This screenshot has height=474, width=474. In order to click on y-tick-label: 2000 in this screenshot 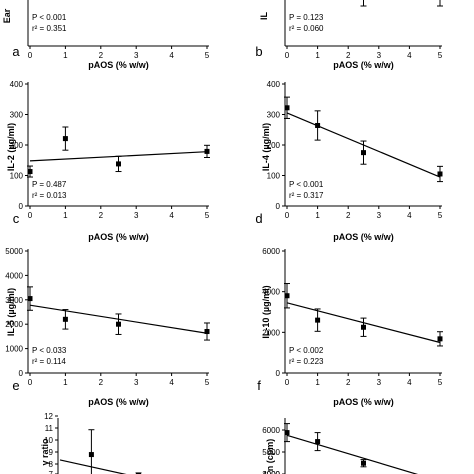, I will do `click(14, 324)`.